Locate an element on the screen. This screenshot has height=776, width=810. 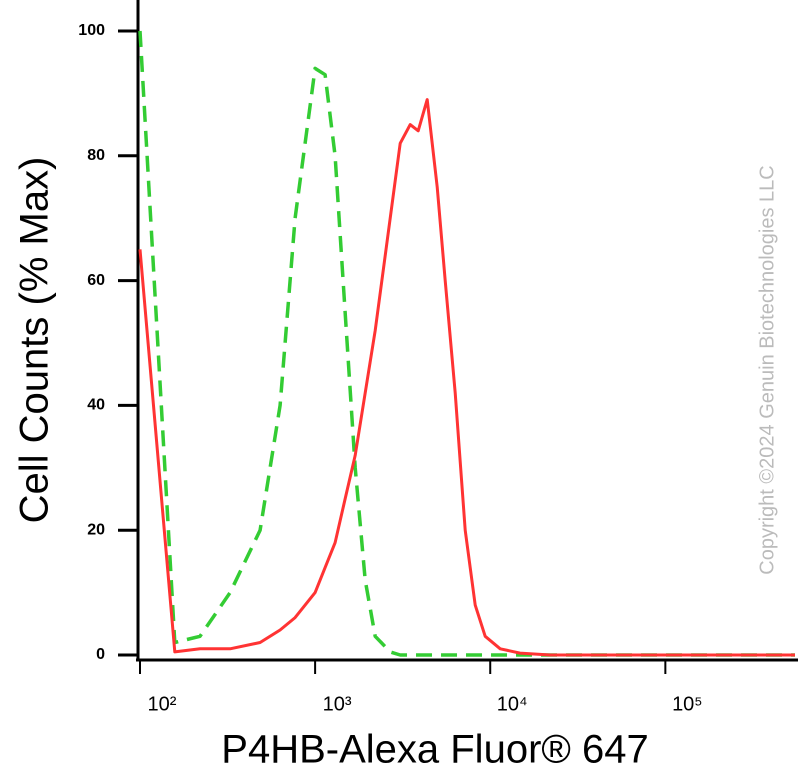
y-axis-title: Cell Counts (% Max) is located at coordinates (35, 340).